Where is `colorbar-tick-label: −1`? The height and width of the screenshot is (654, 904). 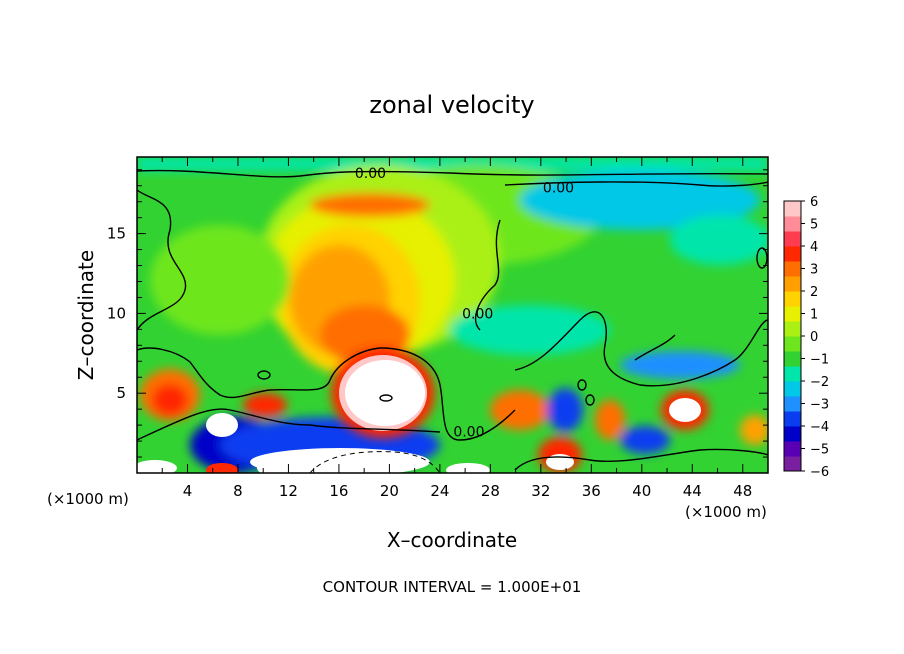 colorbar-tick-label: −1 is located at coordinates (819, 360).